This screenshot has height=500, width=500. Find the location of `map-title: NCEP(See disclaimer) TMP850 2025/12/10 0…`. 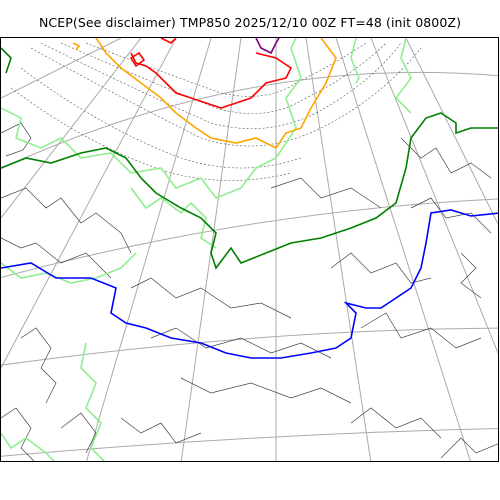

map-title: NCEP(See disclaimer) TMP850 2025/12/10 0… is located at coordinates (250, 22).